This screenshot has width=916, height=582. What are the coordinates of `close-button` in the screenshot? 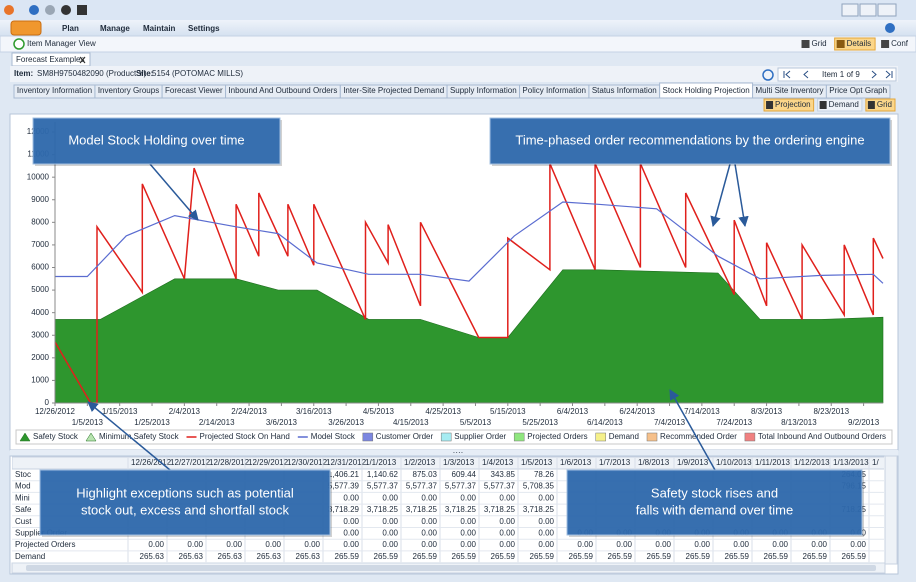 It's located at (887, 10).